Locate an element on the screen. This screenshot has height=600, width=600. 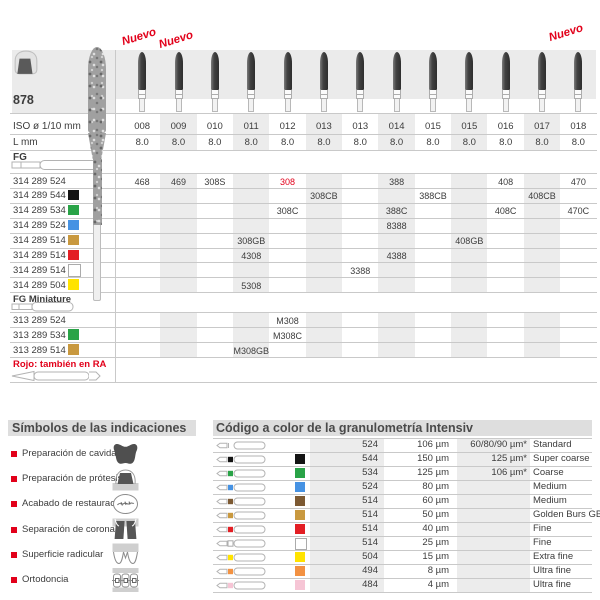
bur-ref-cell: 308GB is located at coordinates (251, 241).